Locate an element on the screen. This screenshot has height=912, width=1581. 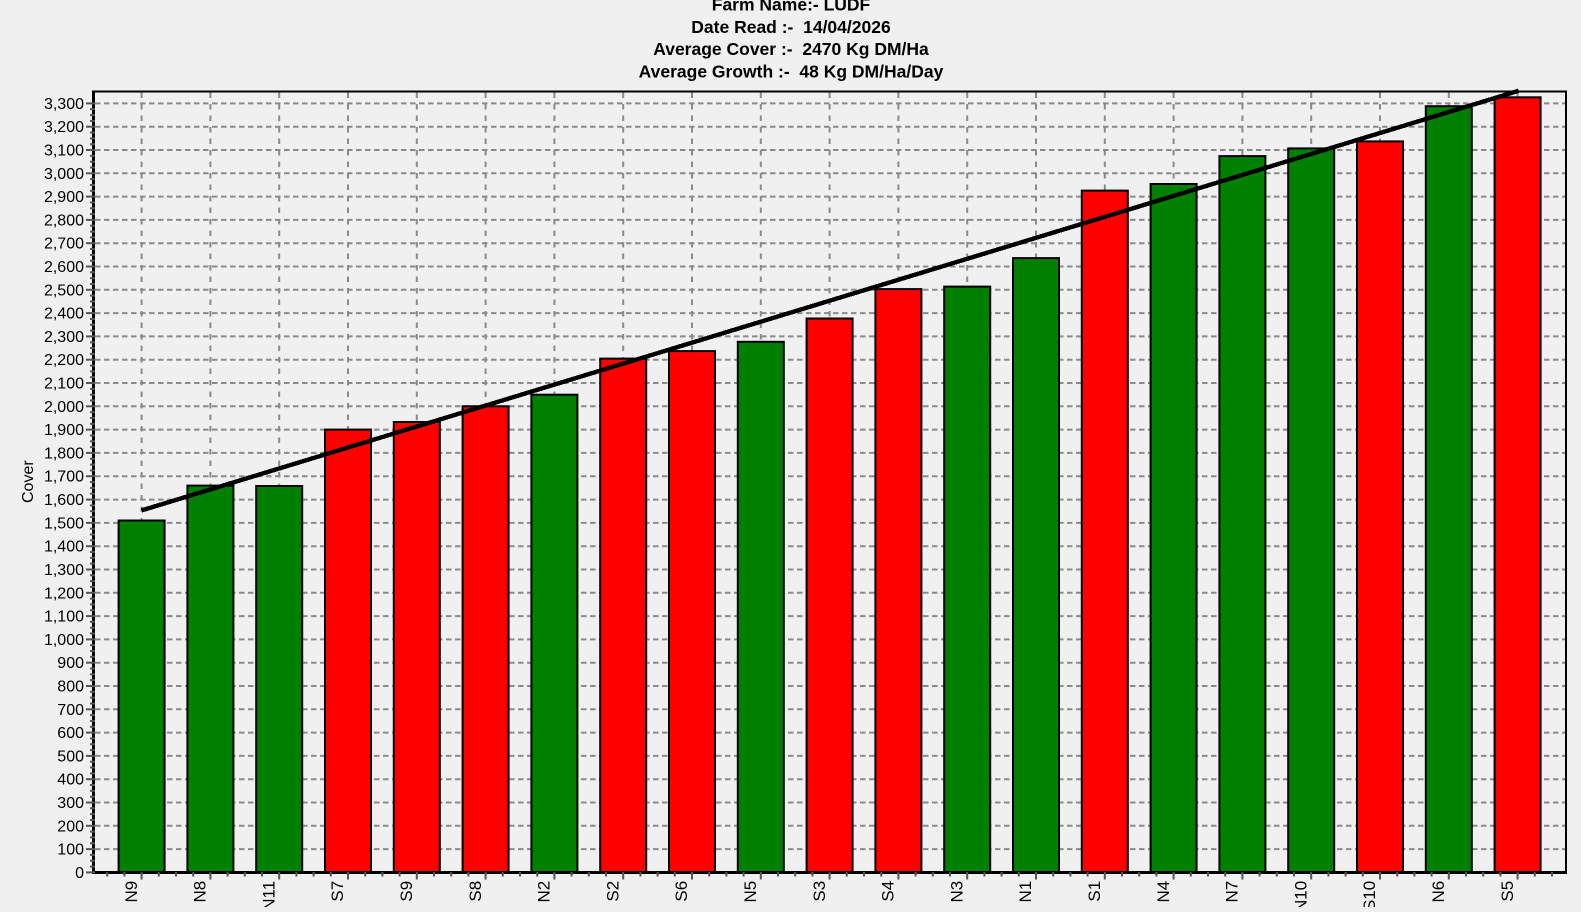
svg-text: 2,600 is located at coordinates (64, 267).